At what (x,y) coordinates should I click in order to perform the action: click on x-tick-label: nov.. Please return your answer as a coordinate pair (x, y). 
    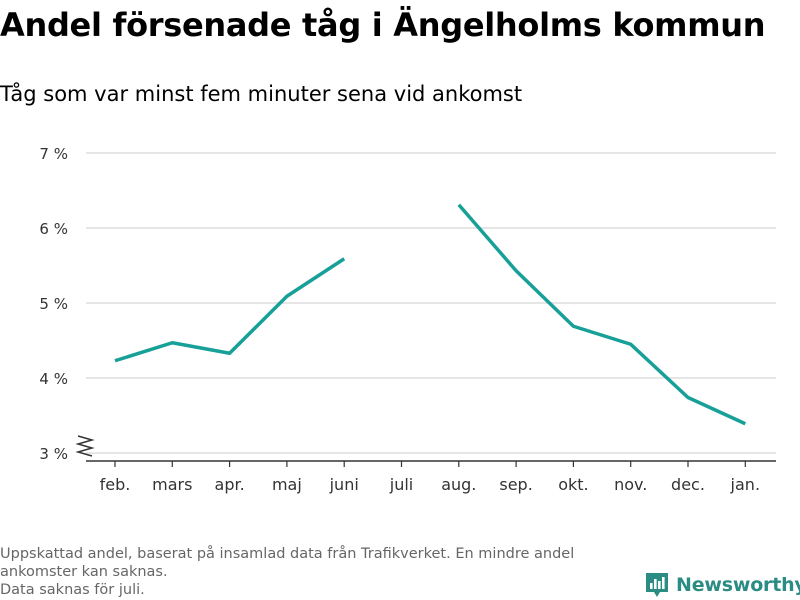
    Looking at the image, I should click on (630, 484).